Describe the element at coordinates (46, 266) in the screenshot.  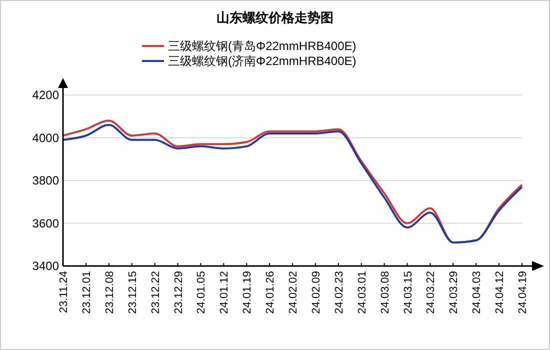
I see `y-tick-label: 3400` at that location.